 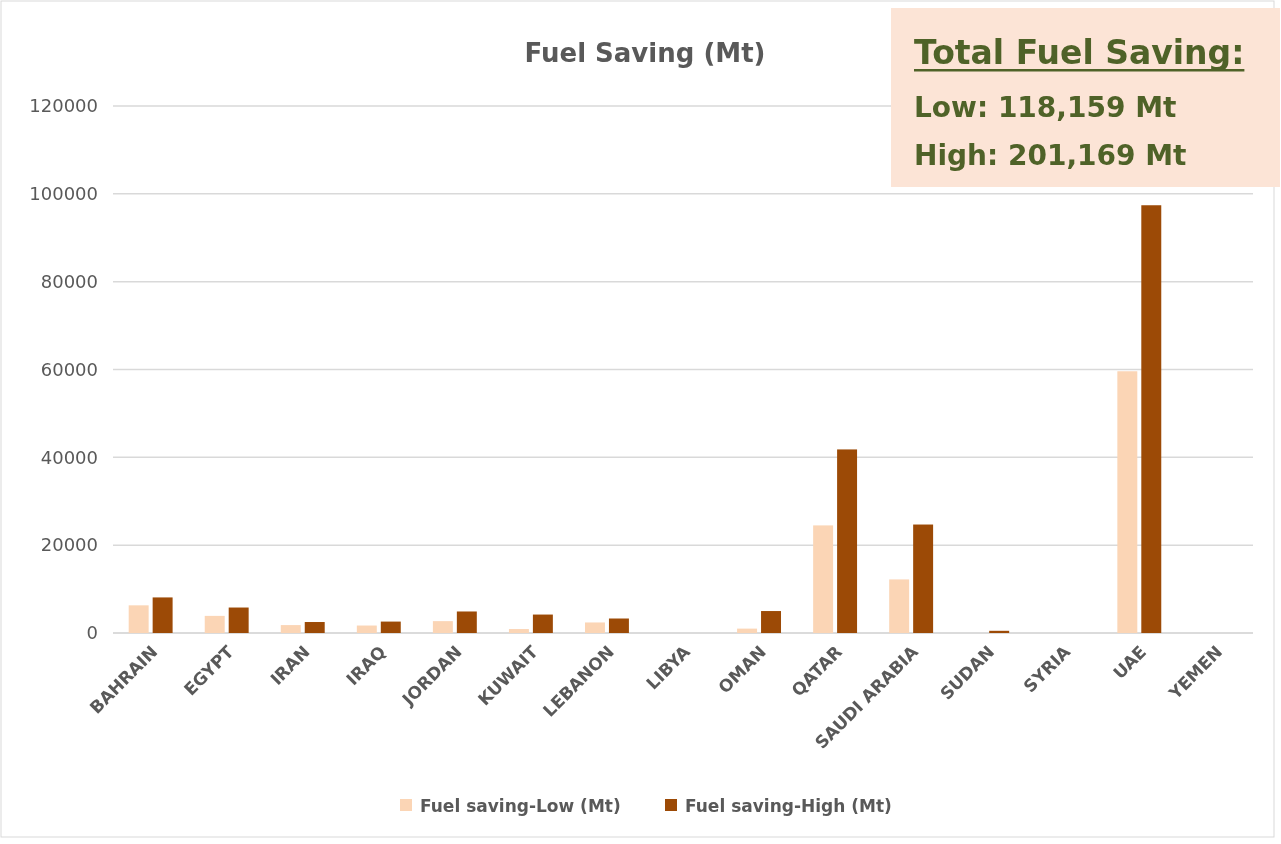 What do you see at coordinates (69, 545) in the screenshot?
I see `y-tick-label: 20000` at bounding box center [69, 545].